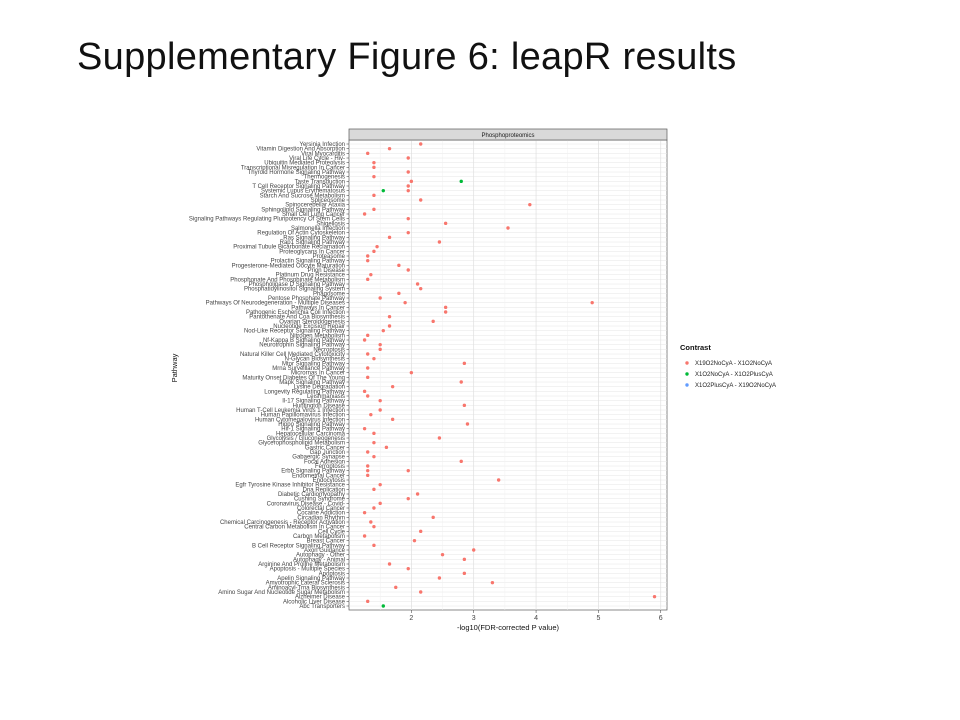 Image resolution: width=960 pixels, height=720 pixels. I want to click on y-tick-label: Arginine And Proline Metabolism, so click(301, 565).